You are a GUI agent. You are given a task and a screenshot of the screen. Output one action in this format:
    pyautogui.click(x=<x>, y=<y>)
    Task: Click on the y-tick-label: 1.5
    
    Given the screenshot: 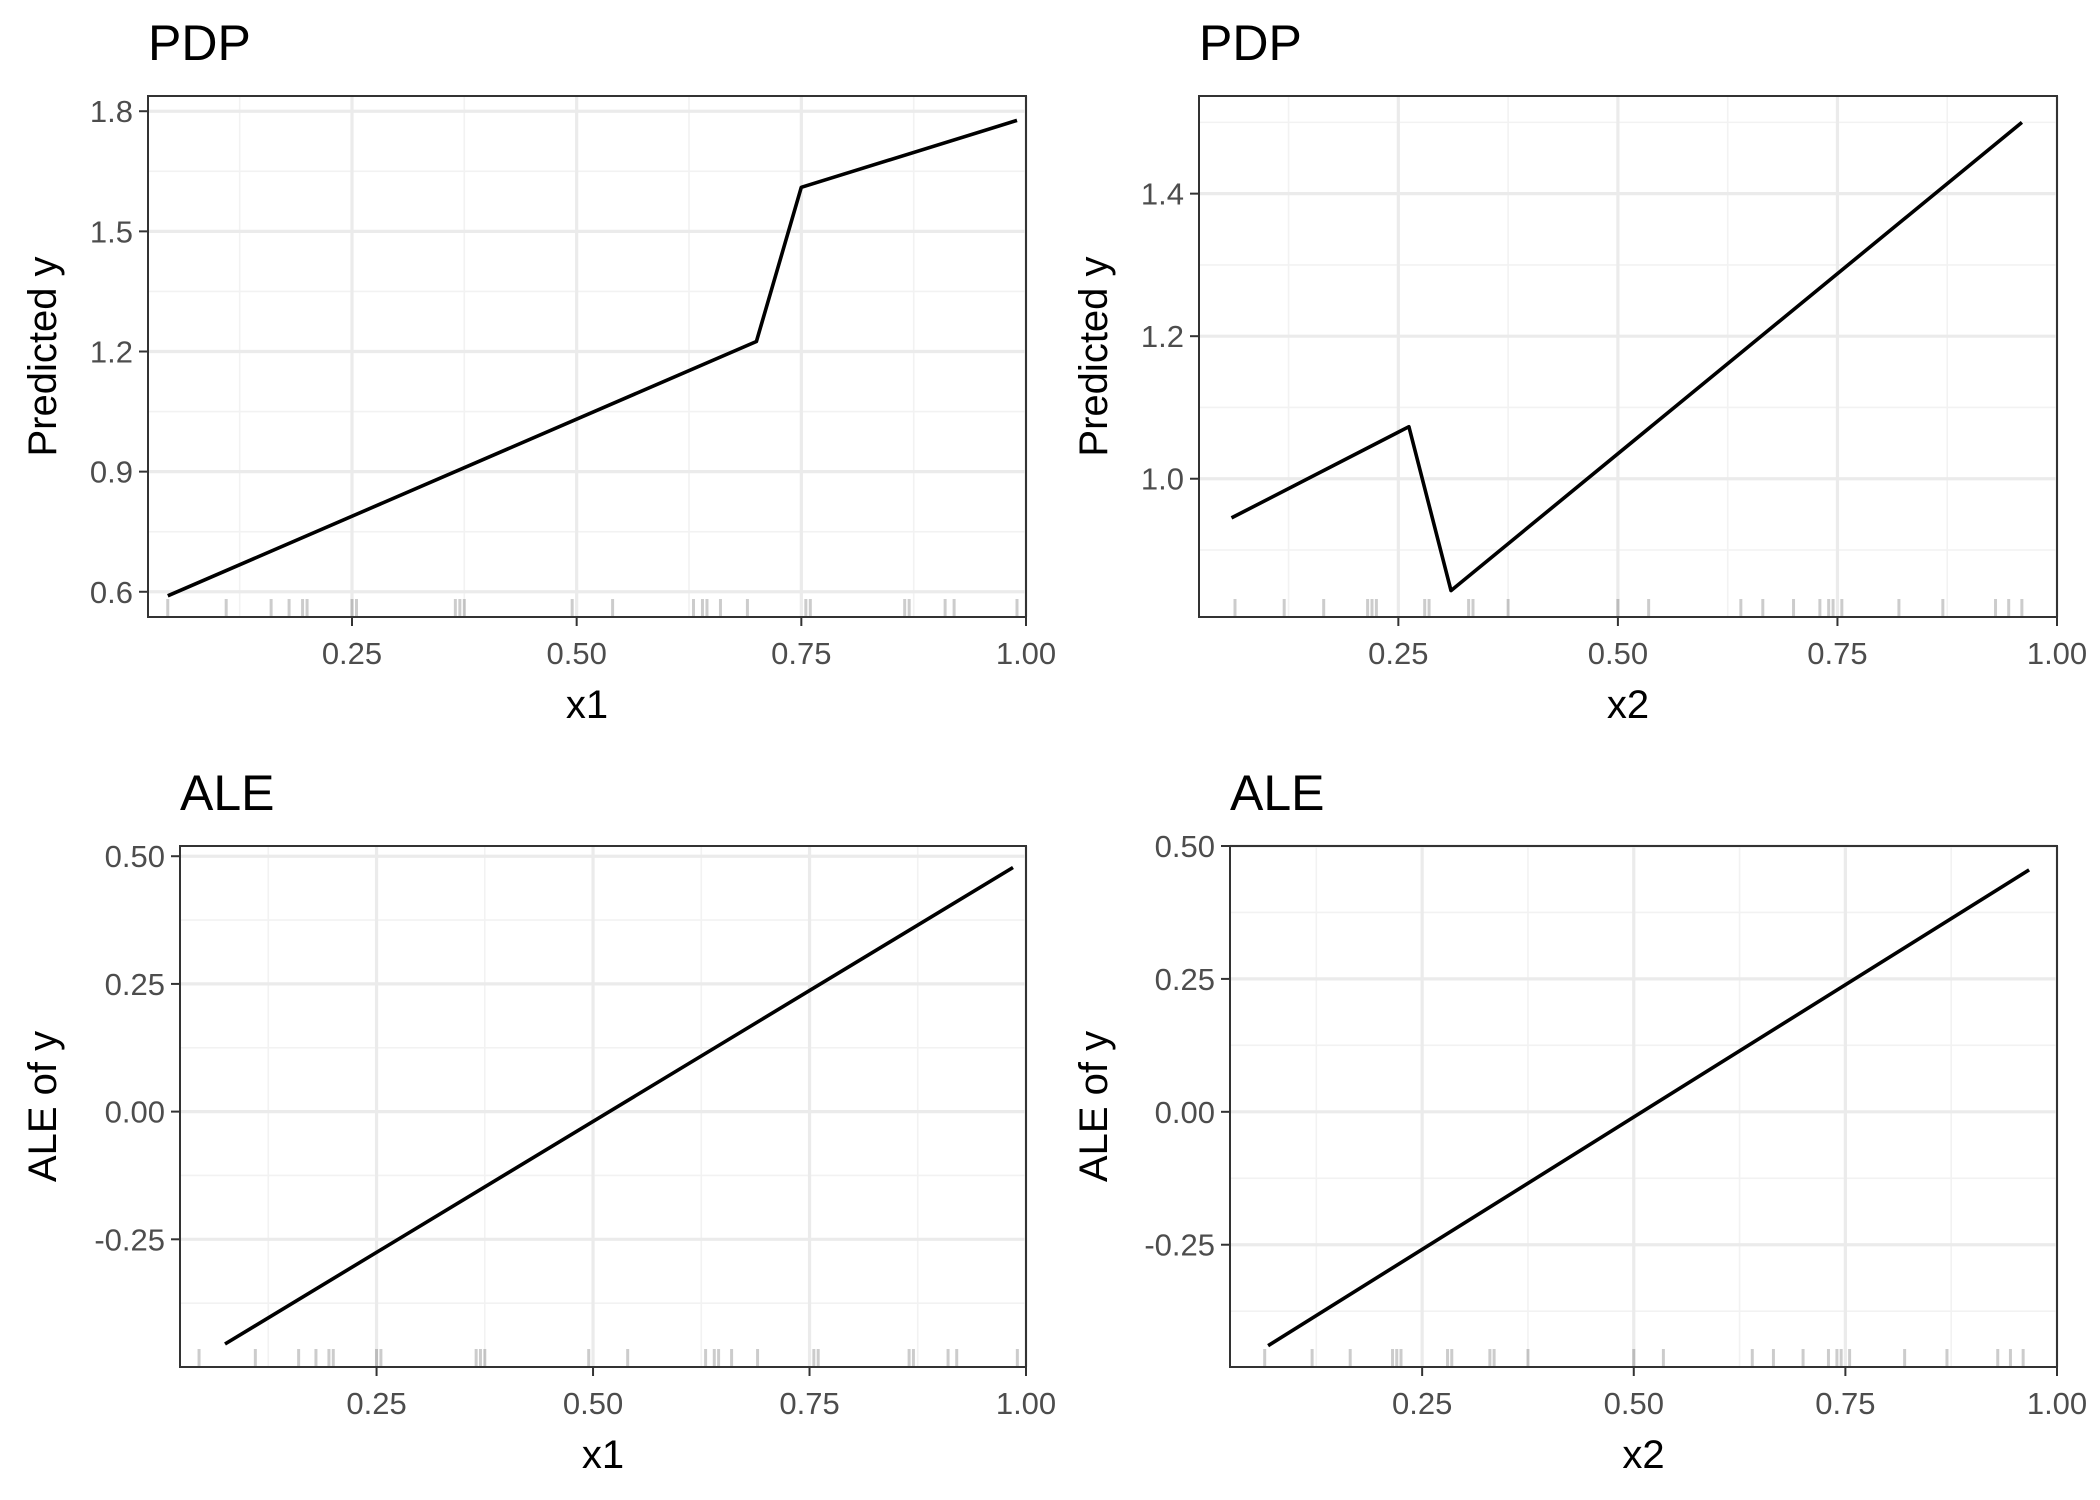 What is the action you would take?
    pyautogui.click(x=111, y=231)
    